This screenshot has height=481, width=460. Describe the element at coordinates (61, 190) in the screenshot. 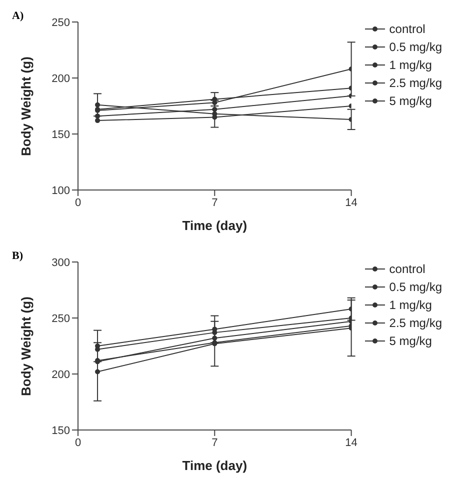

I see `y-tick-label: 100` at that location.